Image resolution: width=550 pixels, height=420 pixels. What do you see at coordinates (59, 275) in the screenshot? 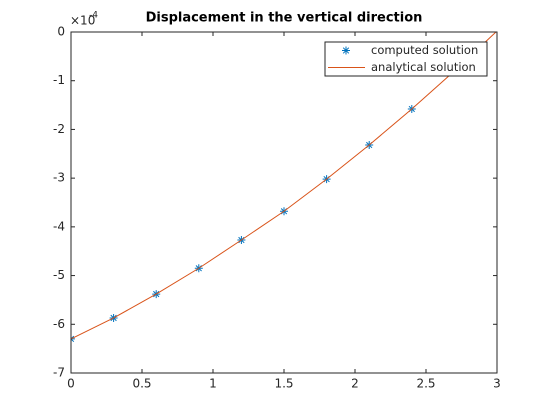
I see `y-tick-label: -5` at bounding box center [59, 275].